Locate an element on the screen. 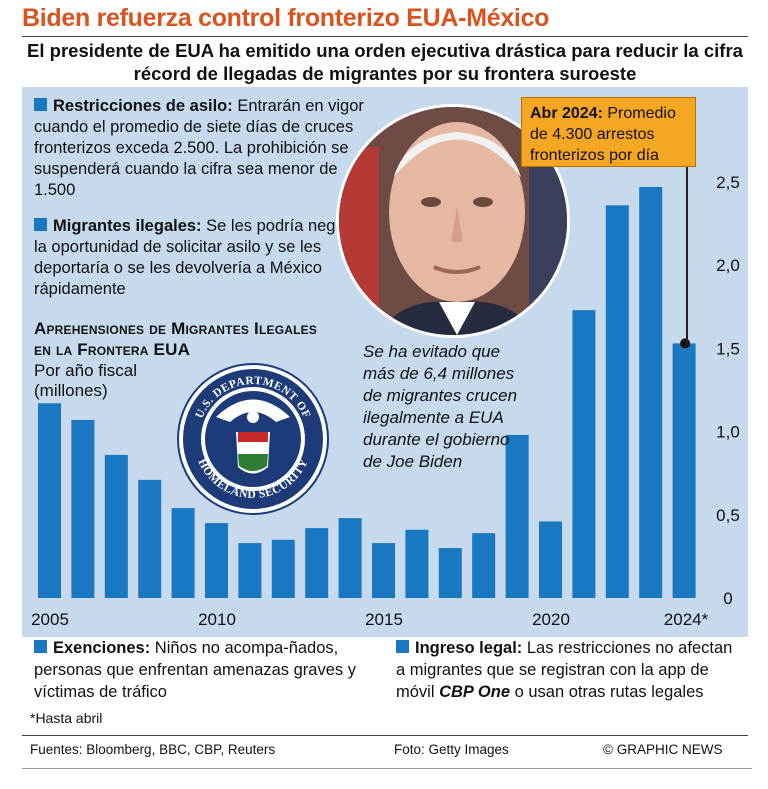  y-tick-label: 0,5 is located at coordinates (728, 515).